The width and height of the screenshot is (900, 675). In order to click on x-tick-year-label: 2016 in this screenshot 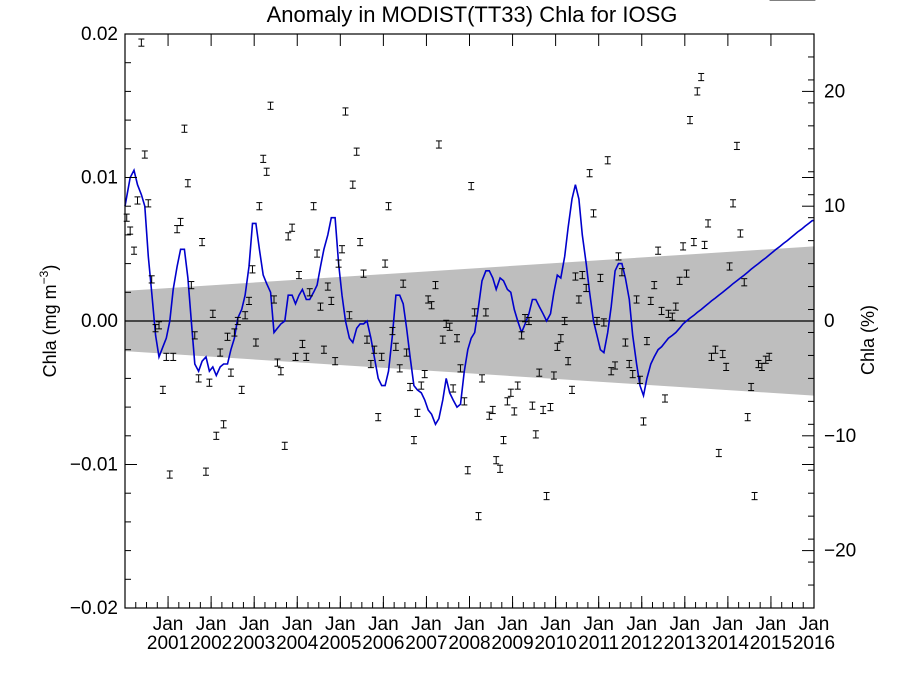, I will do `click(814, 643)`.